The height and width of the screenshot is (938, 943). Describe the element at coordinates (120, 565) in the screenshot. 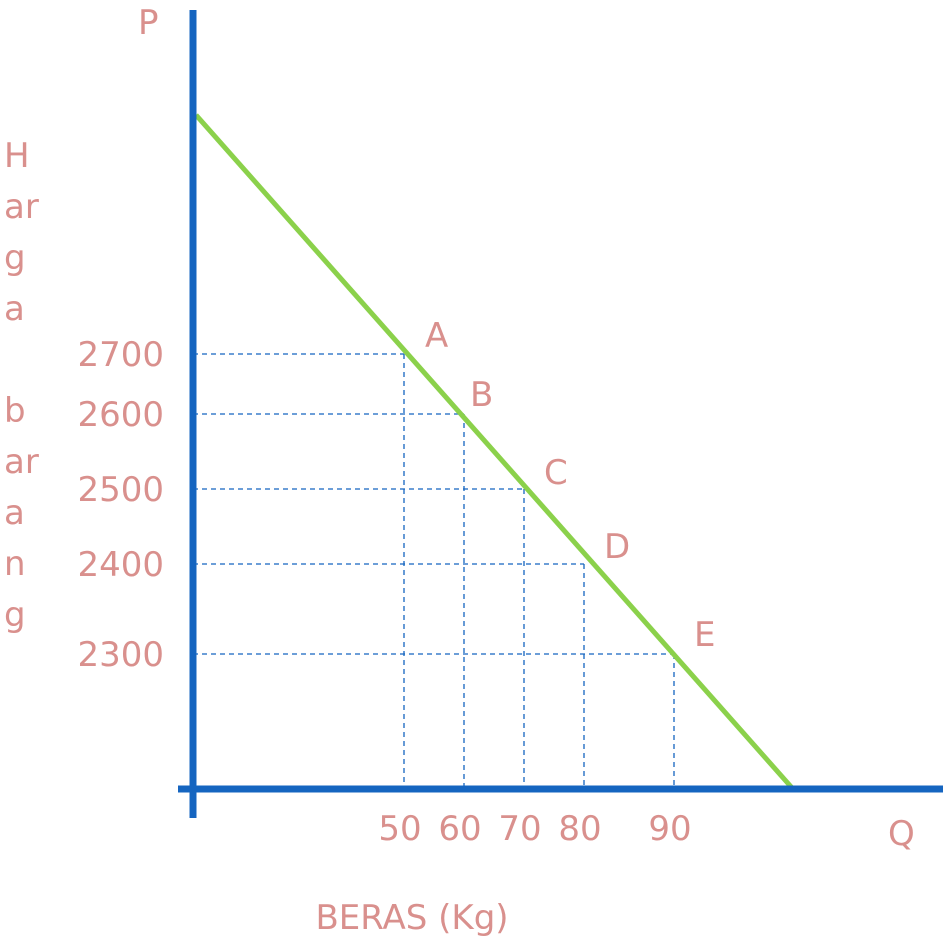

I see `y-tick-2400: 2400` at that location.